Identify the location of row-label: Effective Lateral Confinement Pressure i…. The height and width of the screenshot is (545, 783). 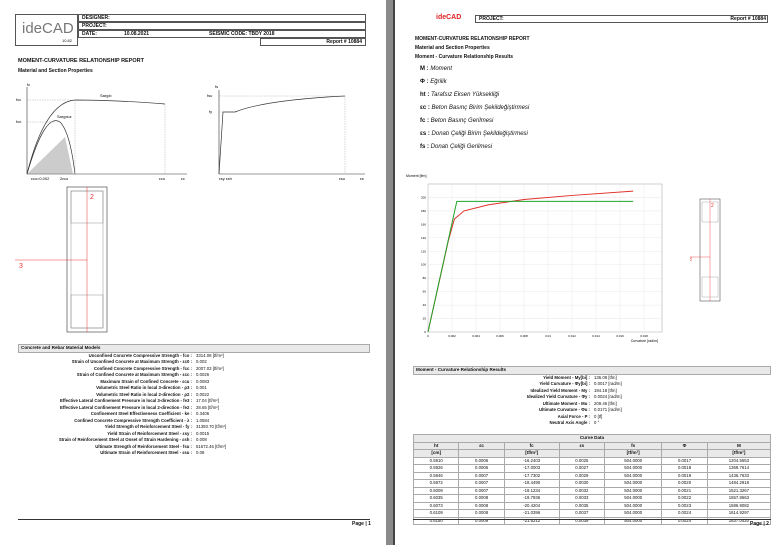
(125, 401).